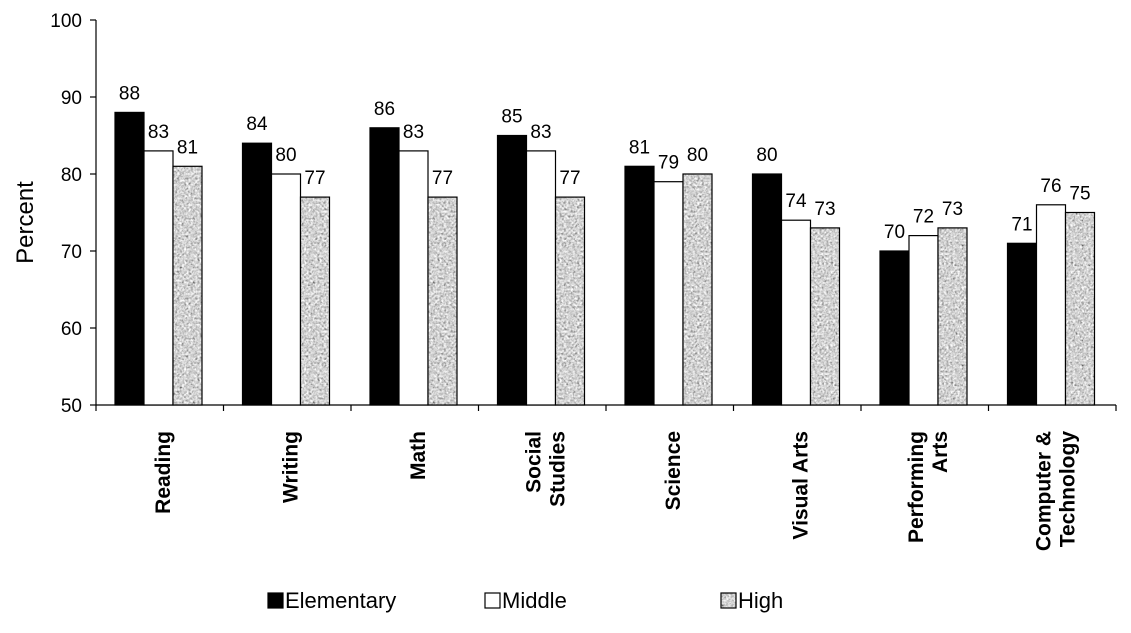  Describe the element at coordinates (71, 252) in the screenshot. I see `y-tick-label: 70` at that location.